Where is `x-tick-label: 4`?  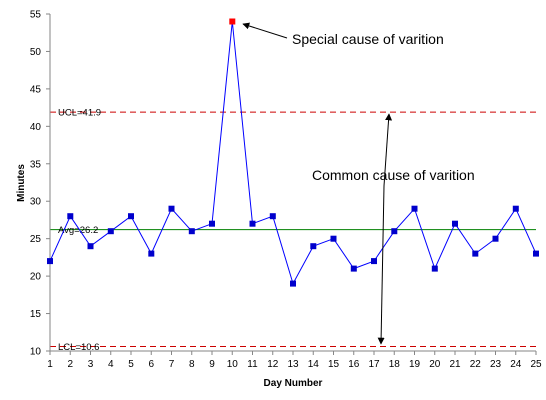
x-tick-label: 4 is located at coordinates (111, 364).